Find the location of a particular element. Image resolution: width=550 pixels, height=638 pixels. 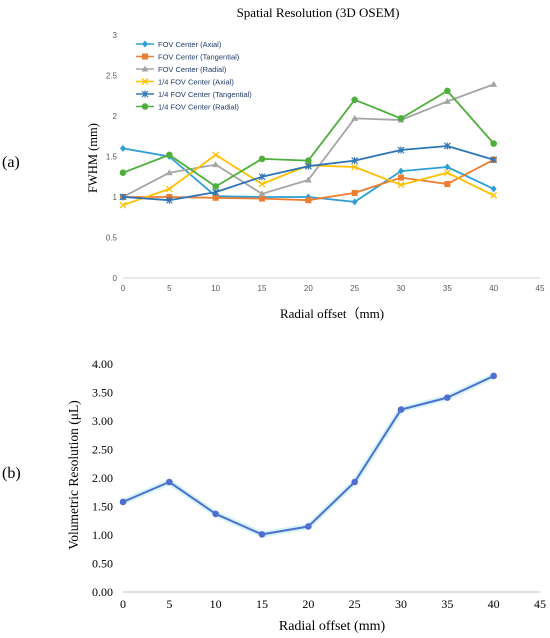

chart-b-x-tick-label: 0 is located at coordinates (123, 604).